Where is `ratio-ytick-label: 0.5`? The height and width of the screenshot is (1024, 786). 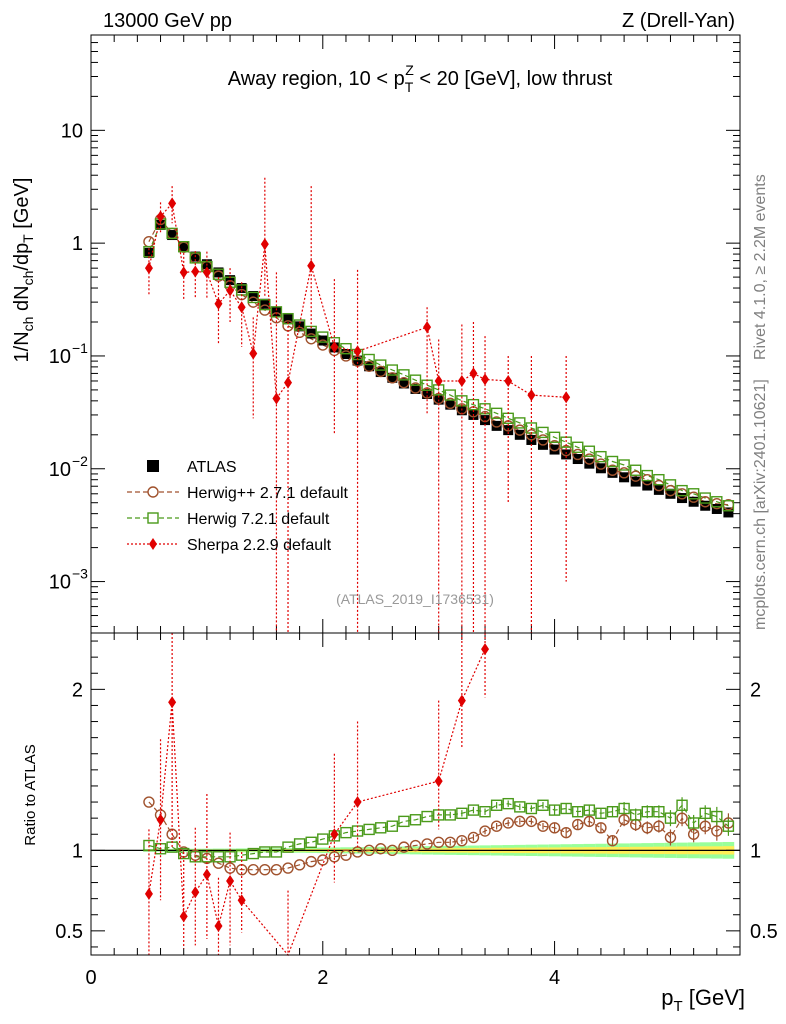 ratio-ytick-label: 0.5 is located at coordinates (69, 932).